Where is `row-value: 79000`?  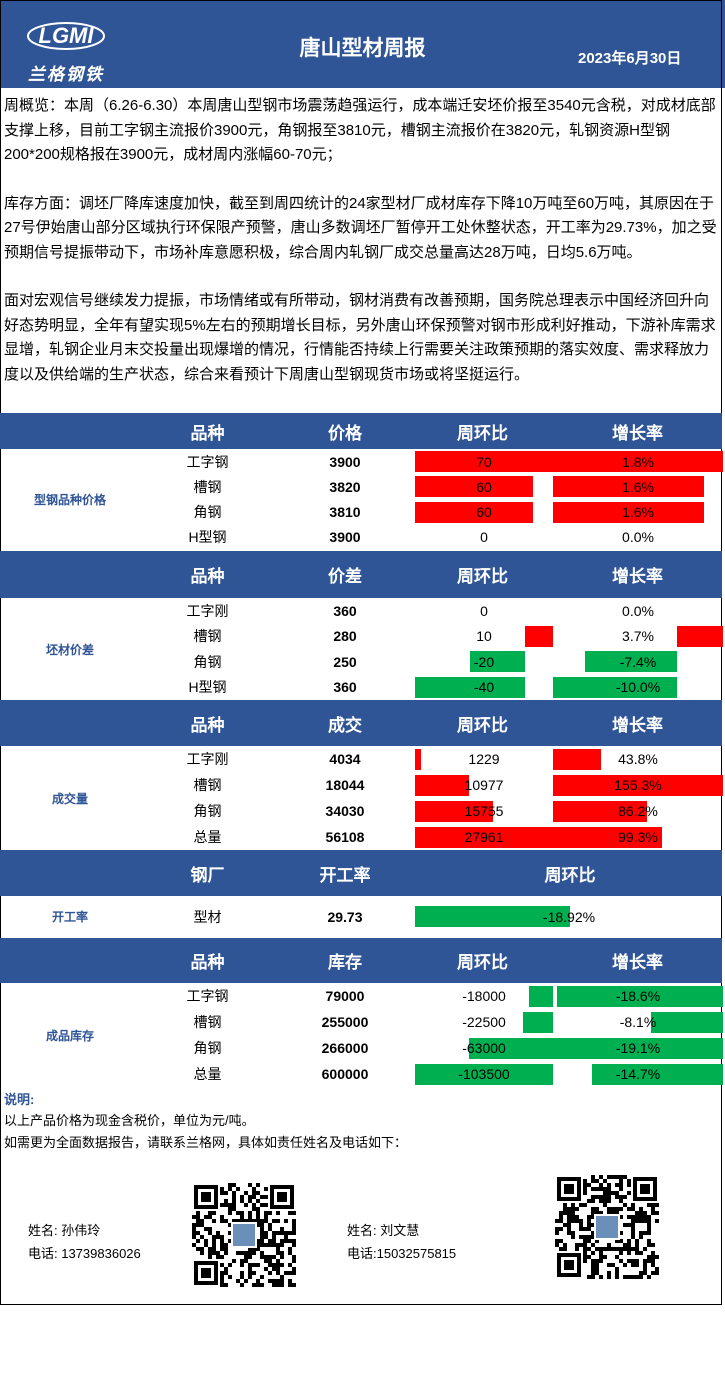
row-value: 79000 is located at coordinates (345, 996).